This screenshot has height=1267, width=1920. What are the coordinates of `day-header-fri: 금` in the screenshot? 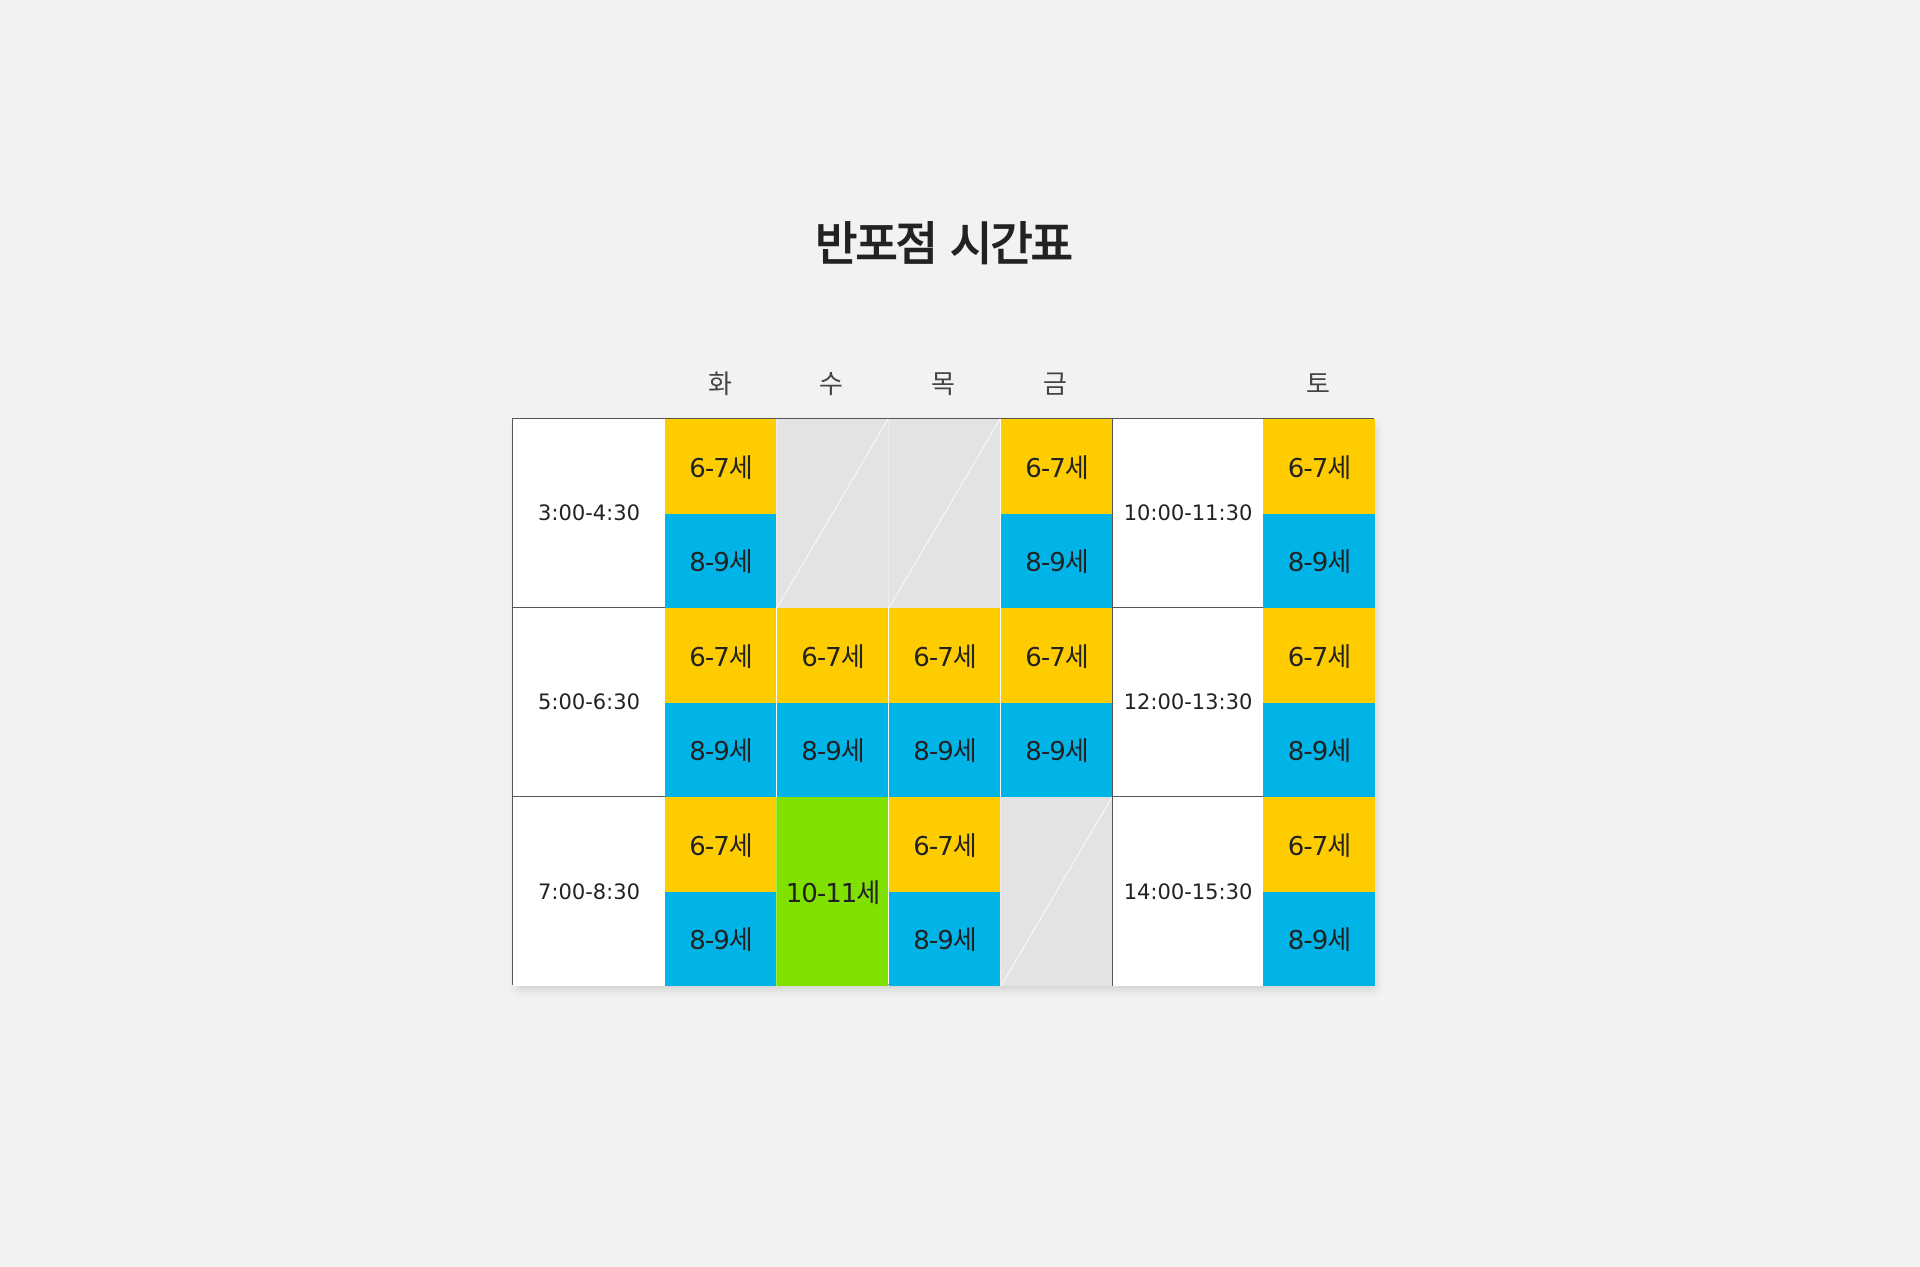 It's located at (1055, 385).